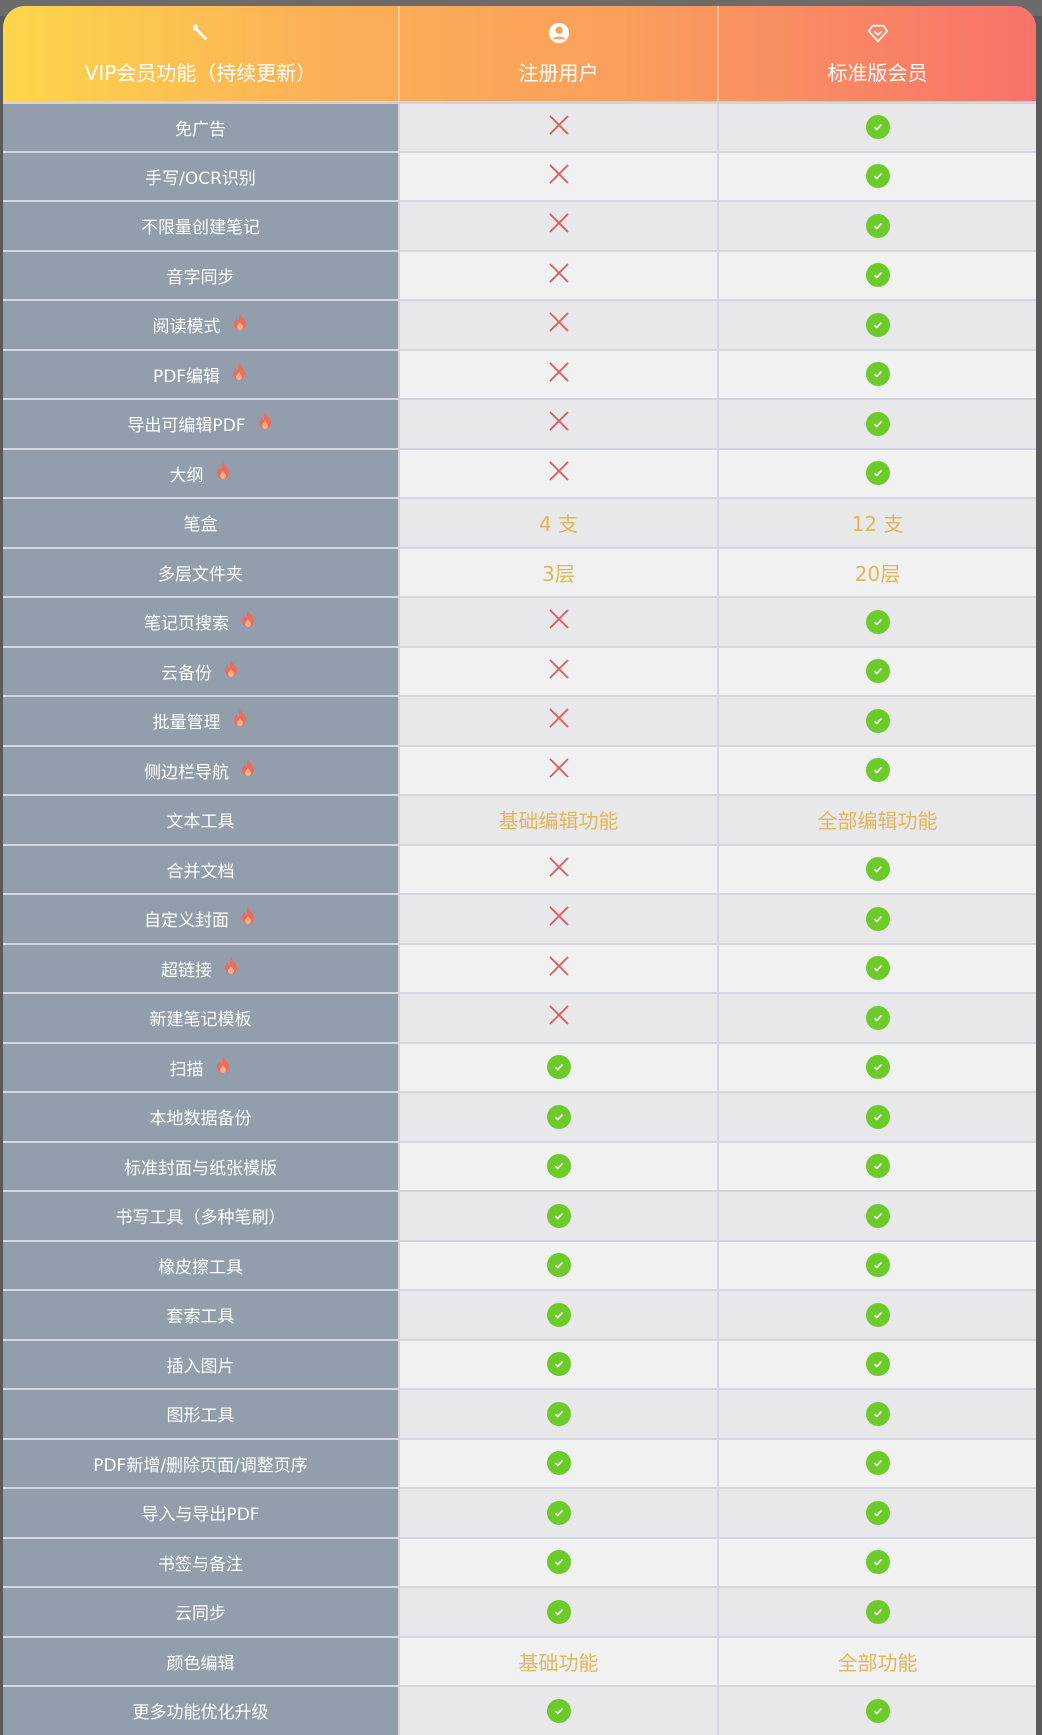 This screenshot has height=1735, width=1042. I want to click on feature-name: 标准封面与纸张模版, so click(200, 1168).